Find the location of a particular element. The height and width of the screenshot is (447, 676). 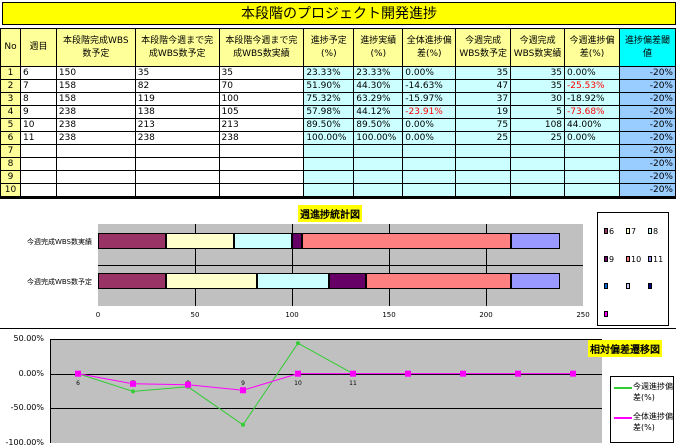

table-cell: 44.30% is located at coordinates (378, 86).